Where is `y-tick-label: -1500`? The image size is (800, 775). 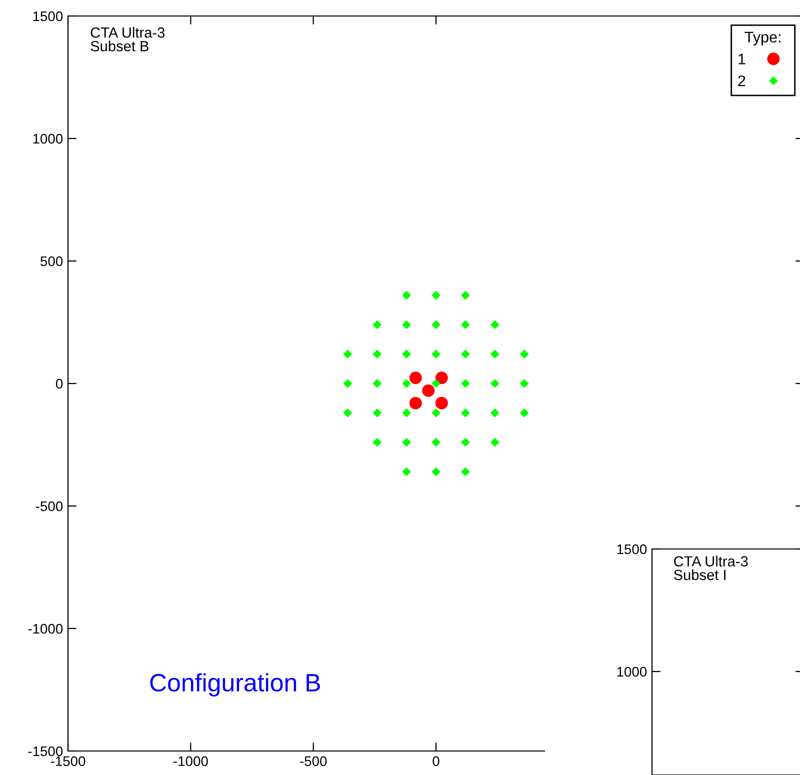 y-tick-label: -1500 is located at coordinates (45, 751).